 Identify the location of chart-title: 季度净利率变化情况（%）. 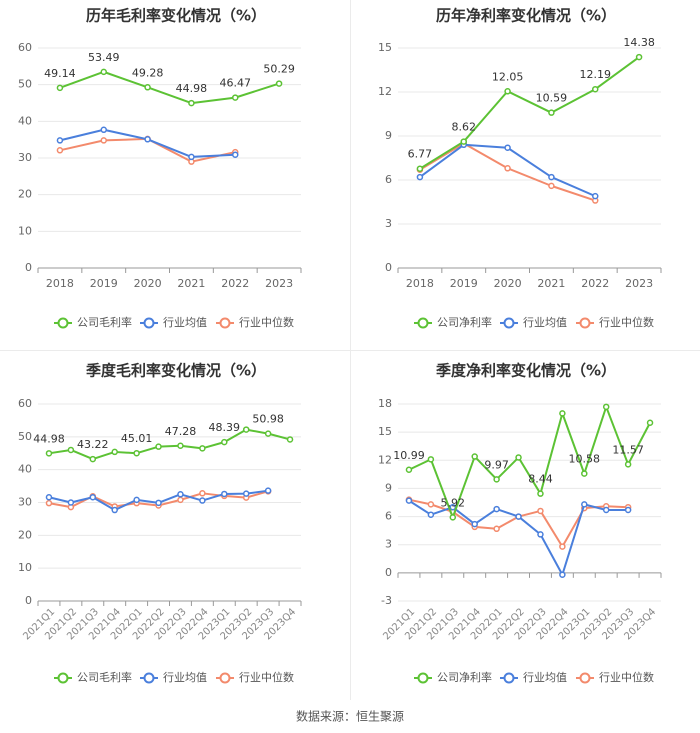
(526, 371).